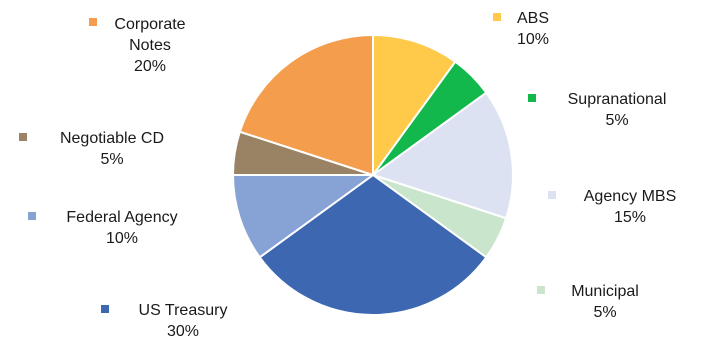  I want to click on legend-marker-municipal, so click(541, 290).